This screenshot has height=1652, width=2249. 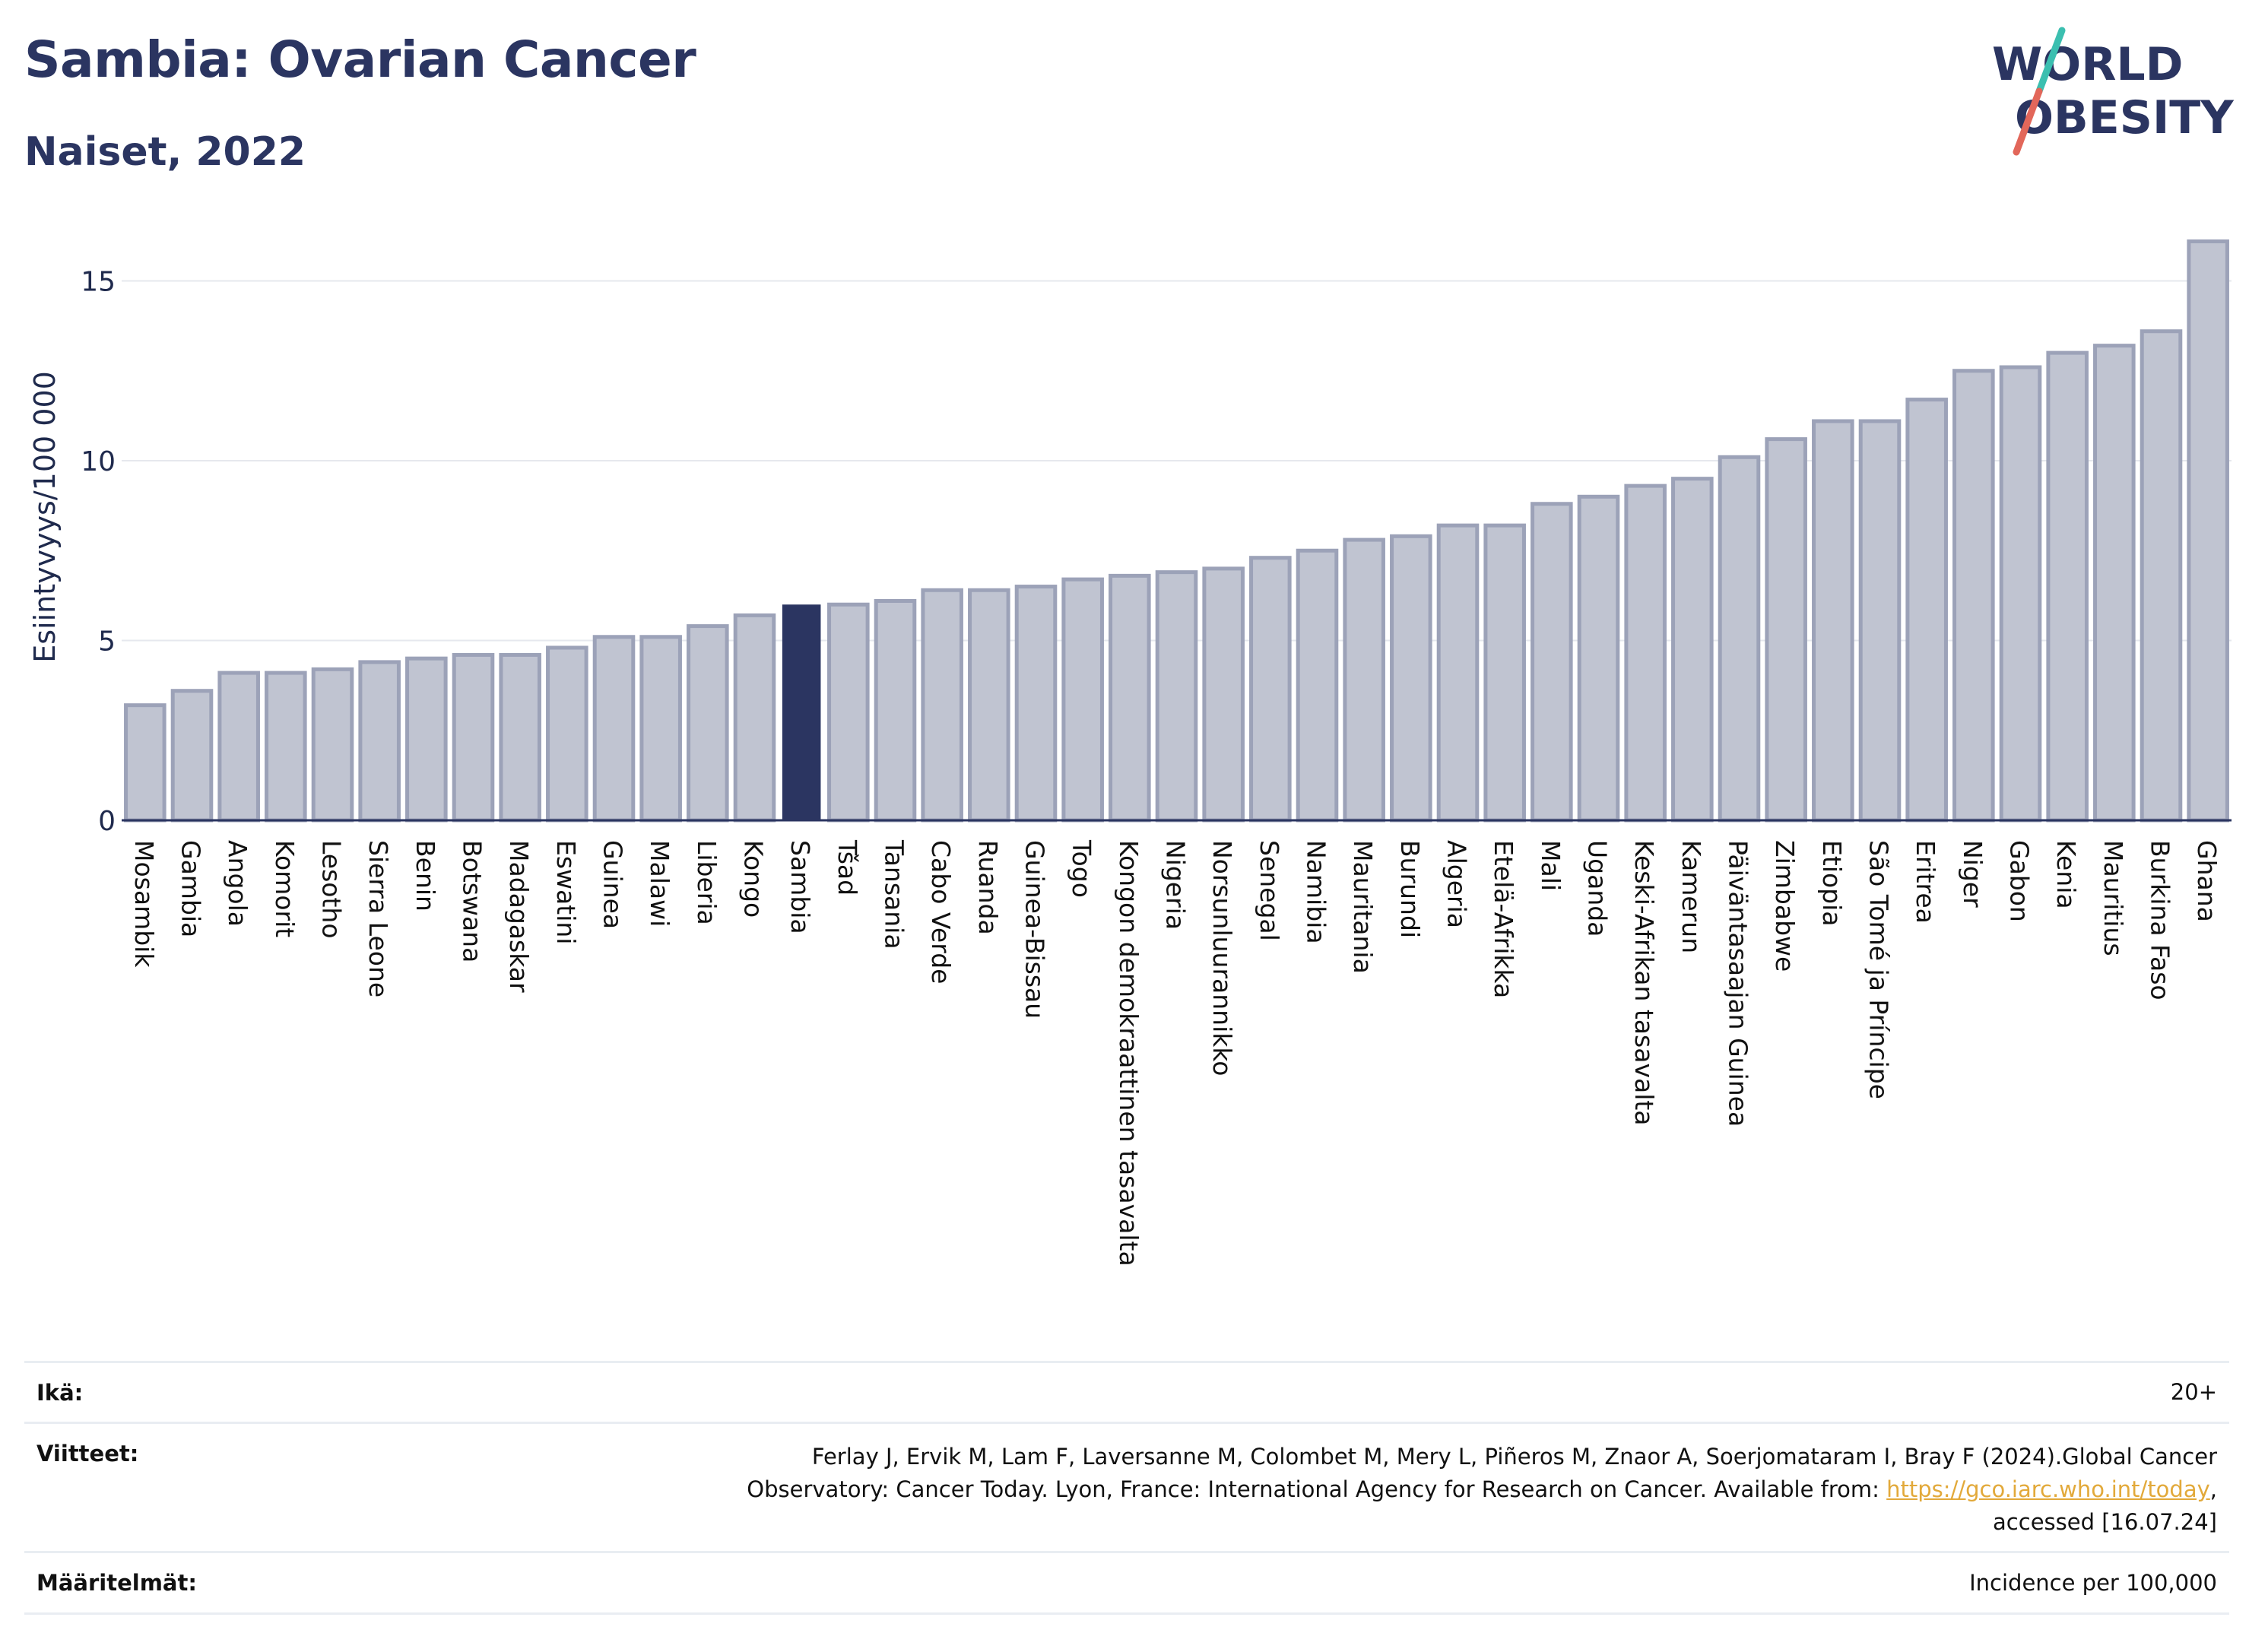 What do you see at coordinates (1222, 958) in the screenshot?
I see `x-tick-label: Norsunluurannikko` at bounding box center [1222, 958].